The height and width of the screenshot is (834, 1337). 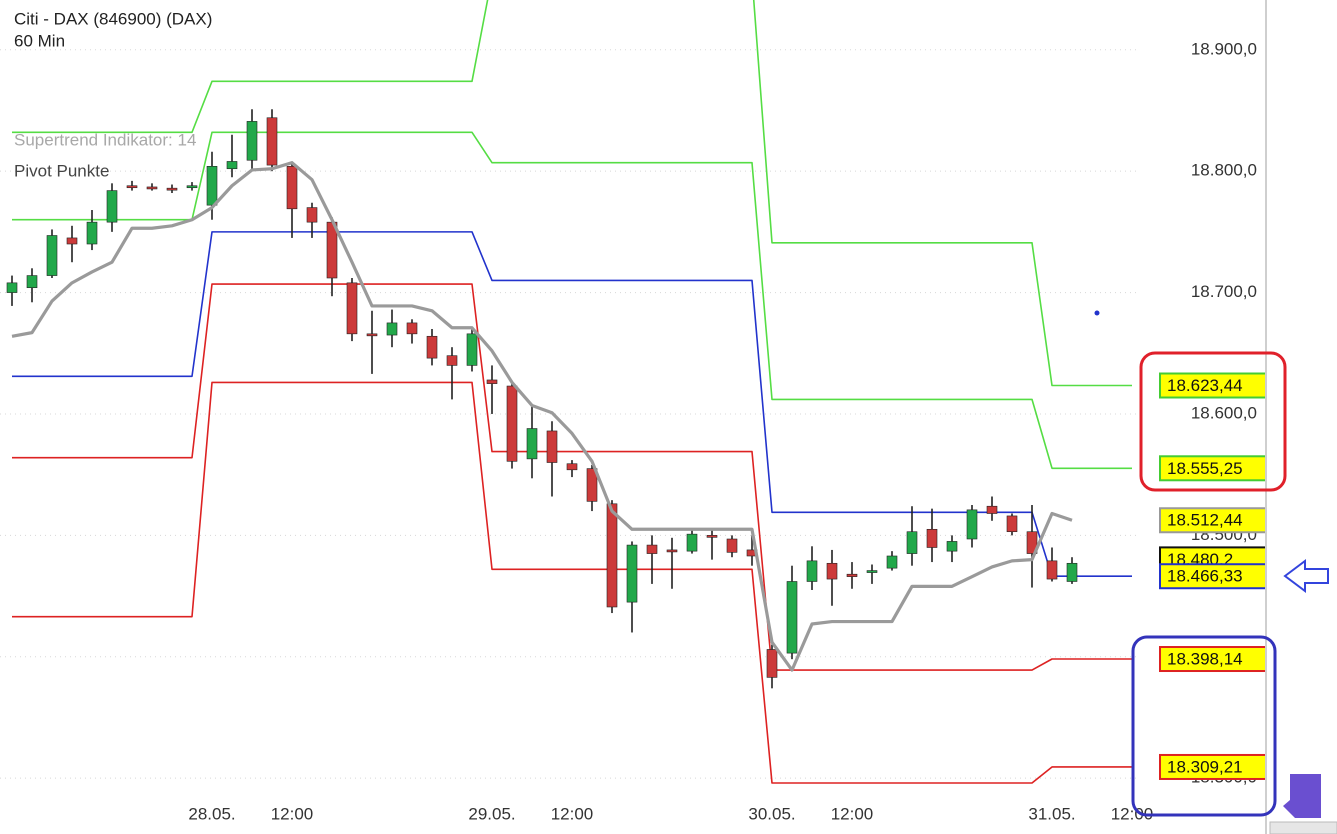 I want to click on marker-dot, so click(x=1097, y=313).